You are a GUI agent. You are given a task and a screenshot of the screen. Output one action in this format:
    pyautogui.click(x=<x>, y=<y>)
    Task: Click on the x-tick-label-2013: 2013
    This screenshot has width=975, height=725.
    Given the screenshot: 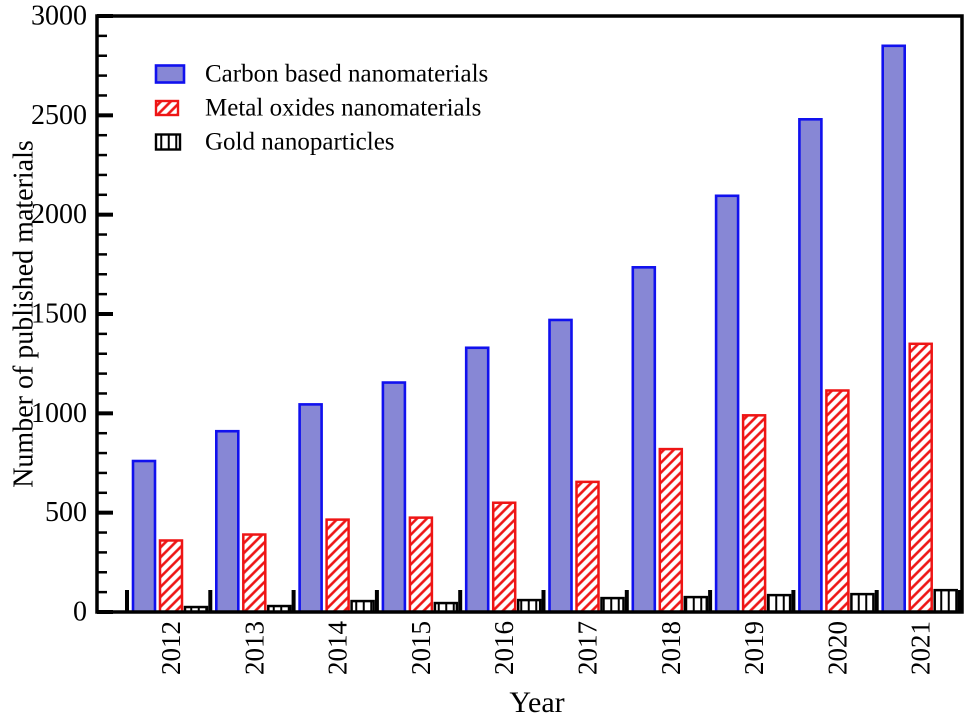 What is the action you would take?
    pyautogui.click(x=254, y=648)
    